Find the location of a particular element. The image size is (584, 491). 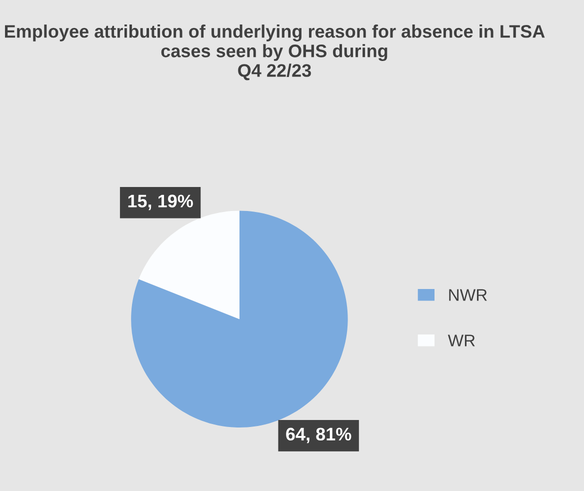

legend-label: NWR is located at coordinates (468, 295).